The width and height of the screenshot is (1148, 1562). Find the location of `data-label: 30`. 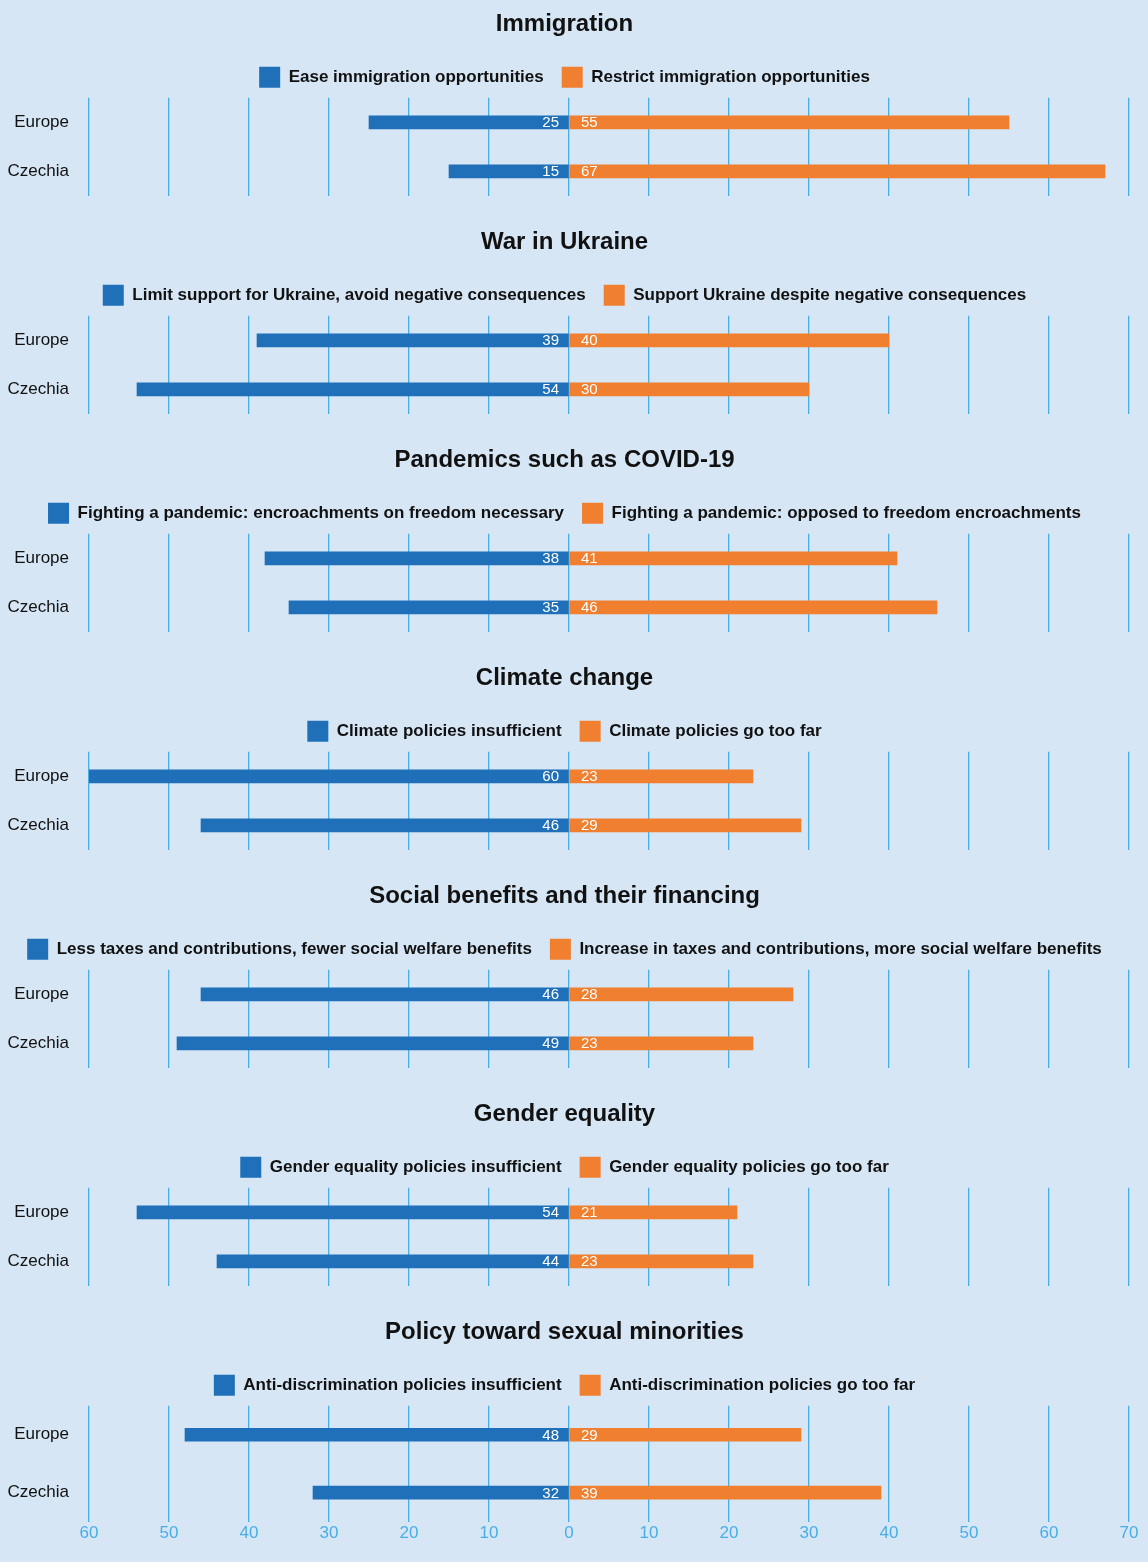

data-label: 30 is located at coordinates (589, 389).